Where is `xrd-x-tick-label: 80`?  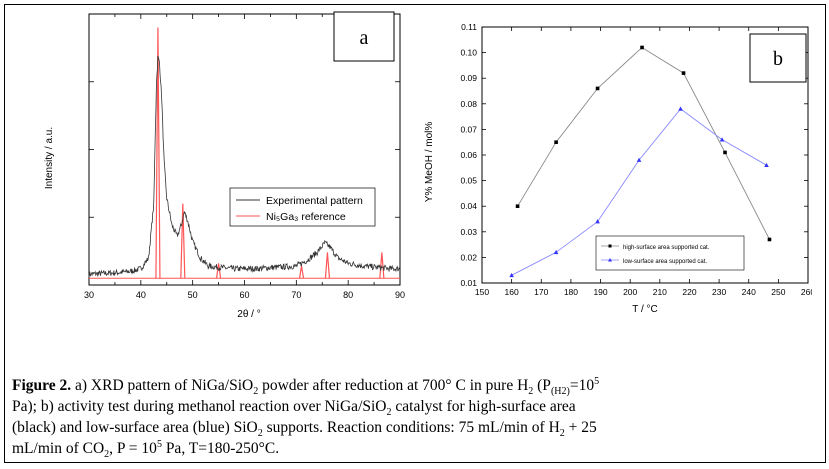
xrd-x-tick-label: 80 is located at coordinates (348, 295).